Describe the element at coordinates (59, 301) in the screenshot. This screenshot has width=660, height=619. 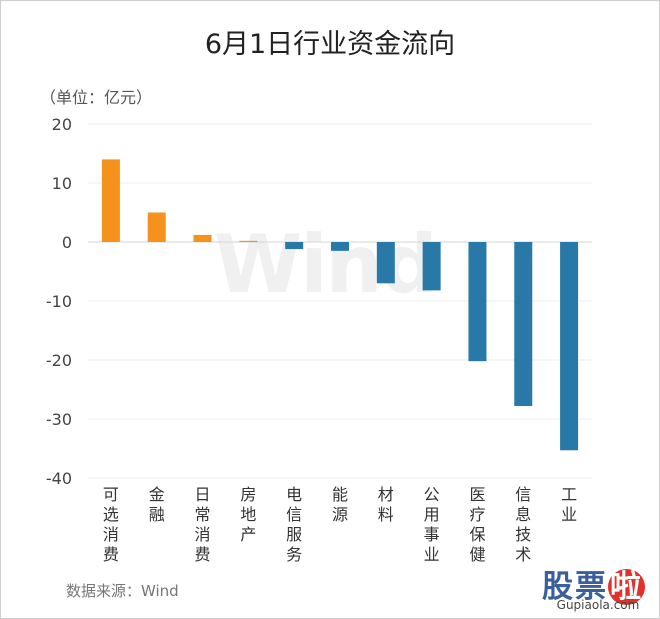
I see `y-tick-label: -10` at that location.